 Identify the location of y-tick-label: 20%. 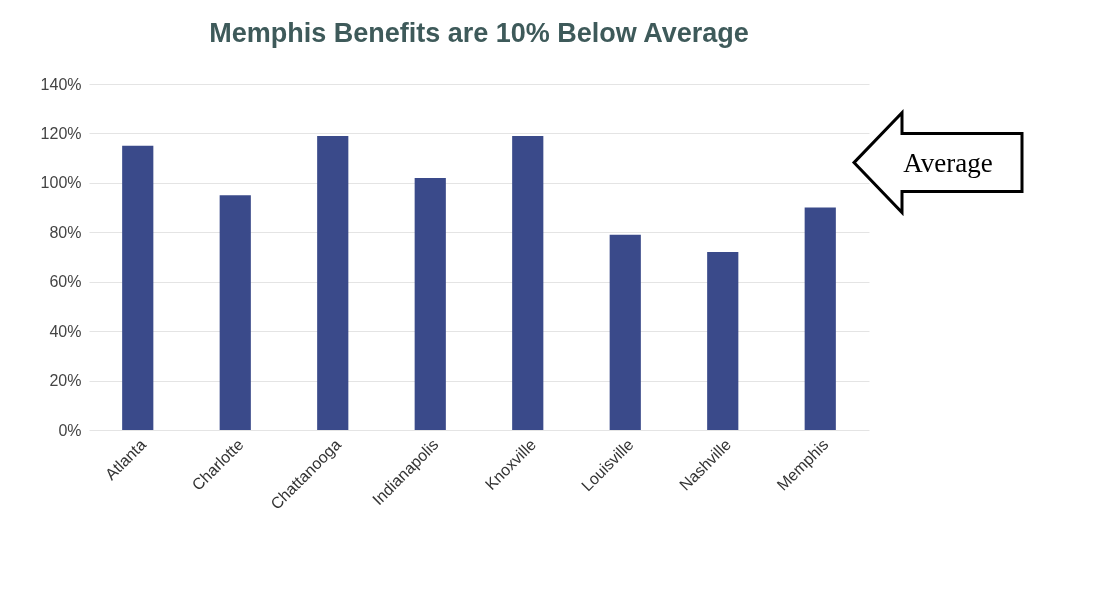
(65, 381).